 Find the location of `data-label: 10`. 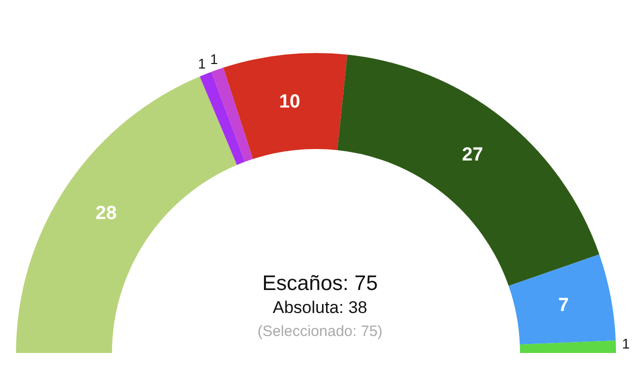

data-label: 10 is located at coordinates (289, 102).